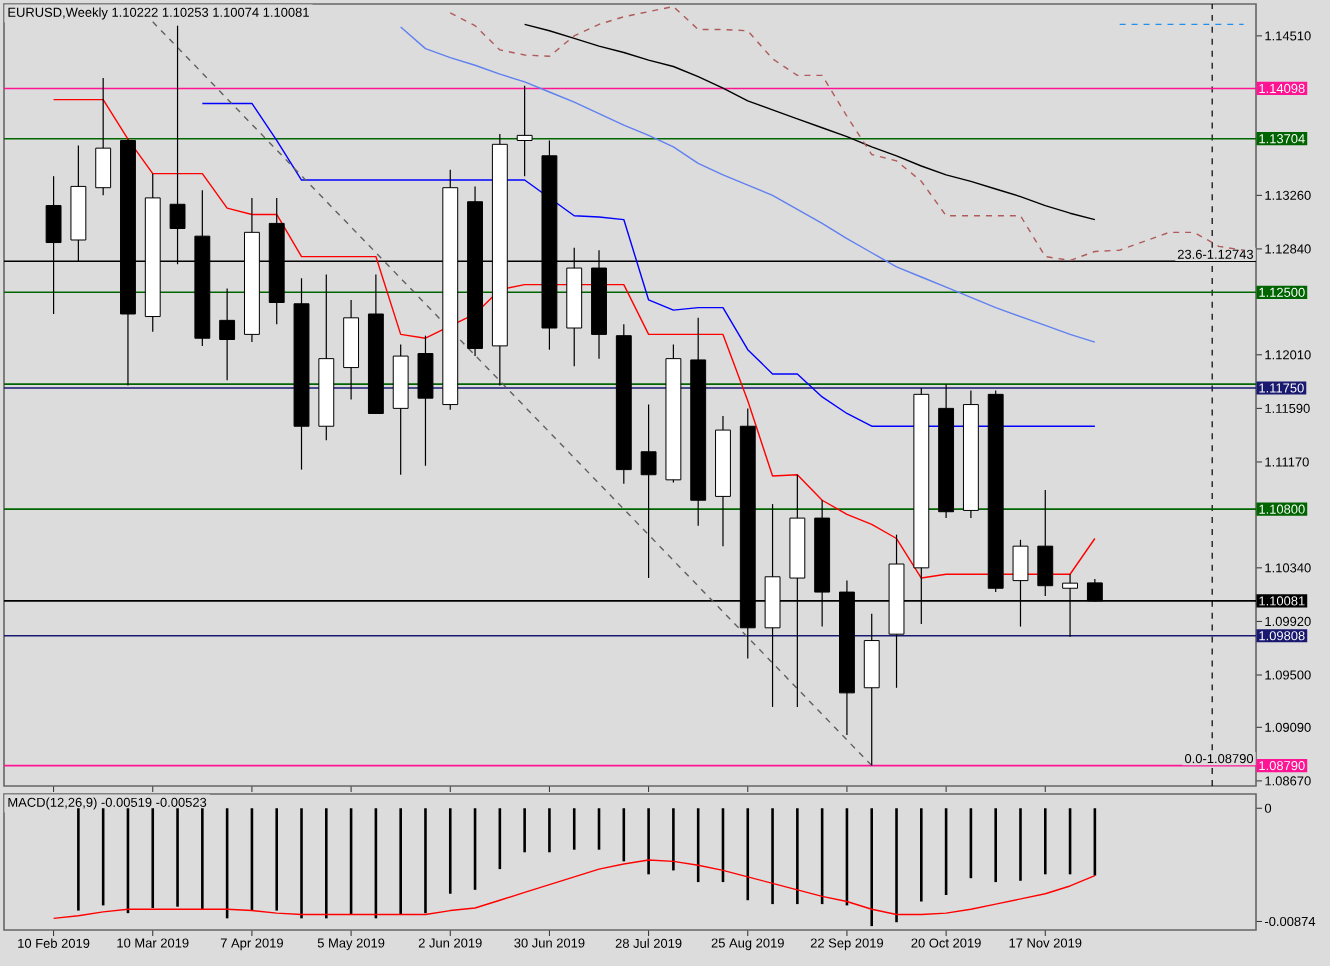 Image resolution: width=1330 pixels, height=966 pixels. What do you see at coordinates (809, 122) in the screenshot?
I see `line-series` at bounding box center [809, 122].